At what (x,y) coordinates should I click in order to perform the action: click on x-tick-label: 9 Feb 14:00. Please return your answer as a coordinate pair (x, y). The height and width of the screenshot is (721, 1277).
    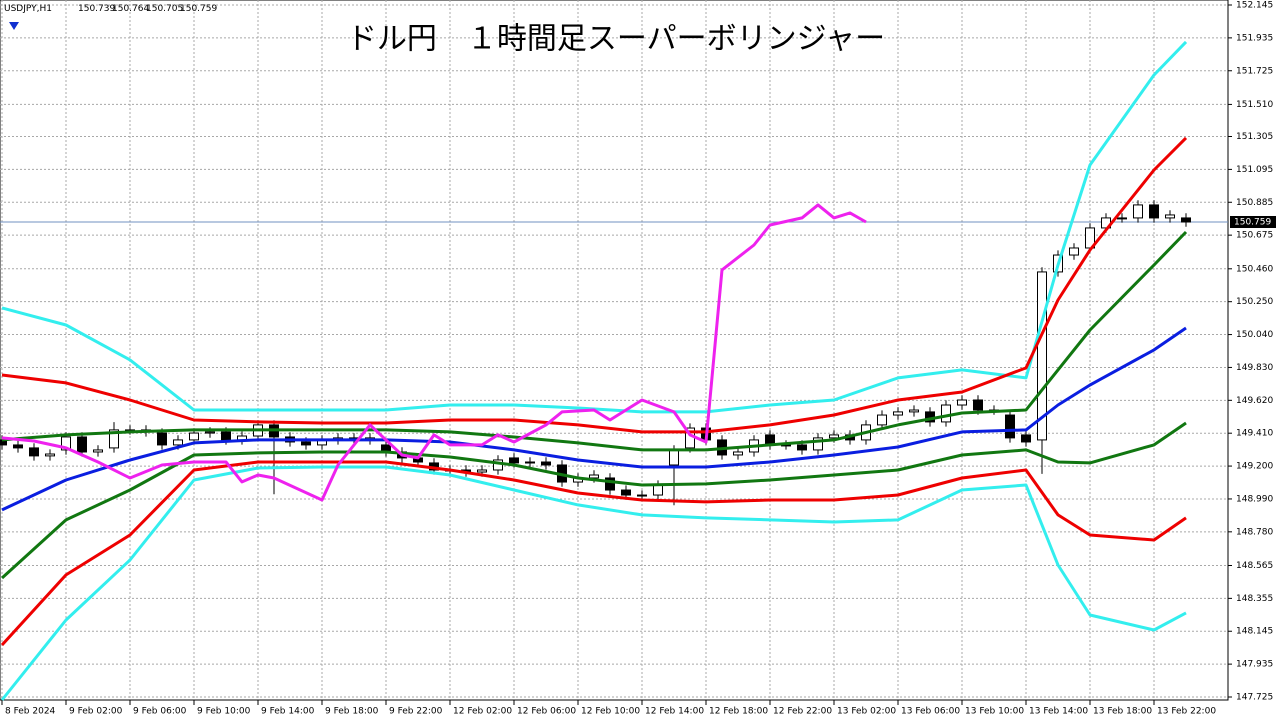
    Looking at the image, I should click on (288, 712).